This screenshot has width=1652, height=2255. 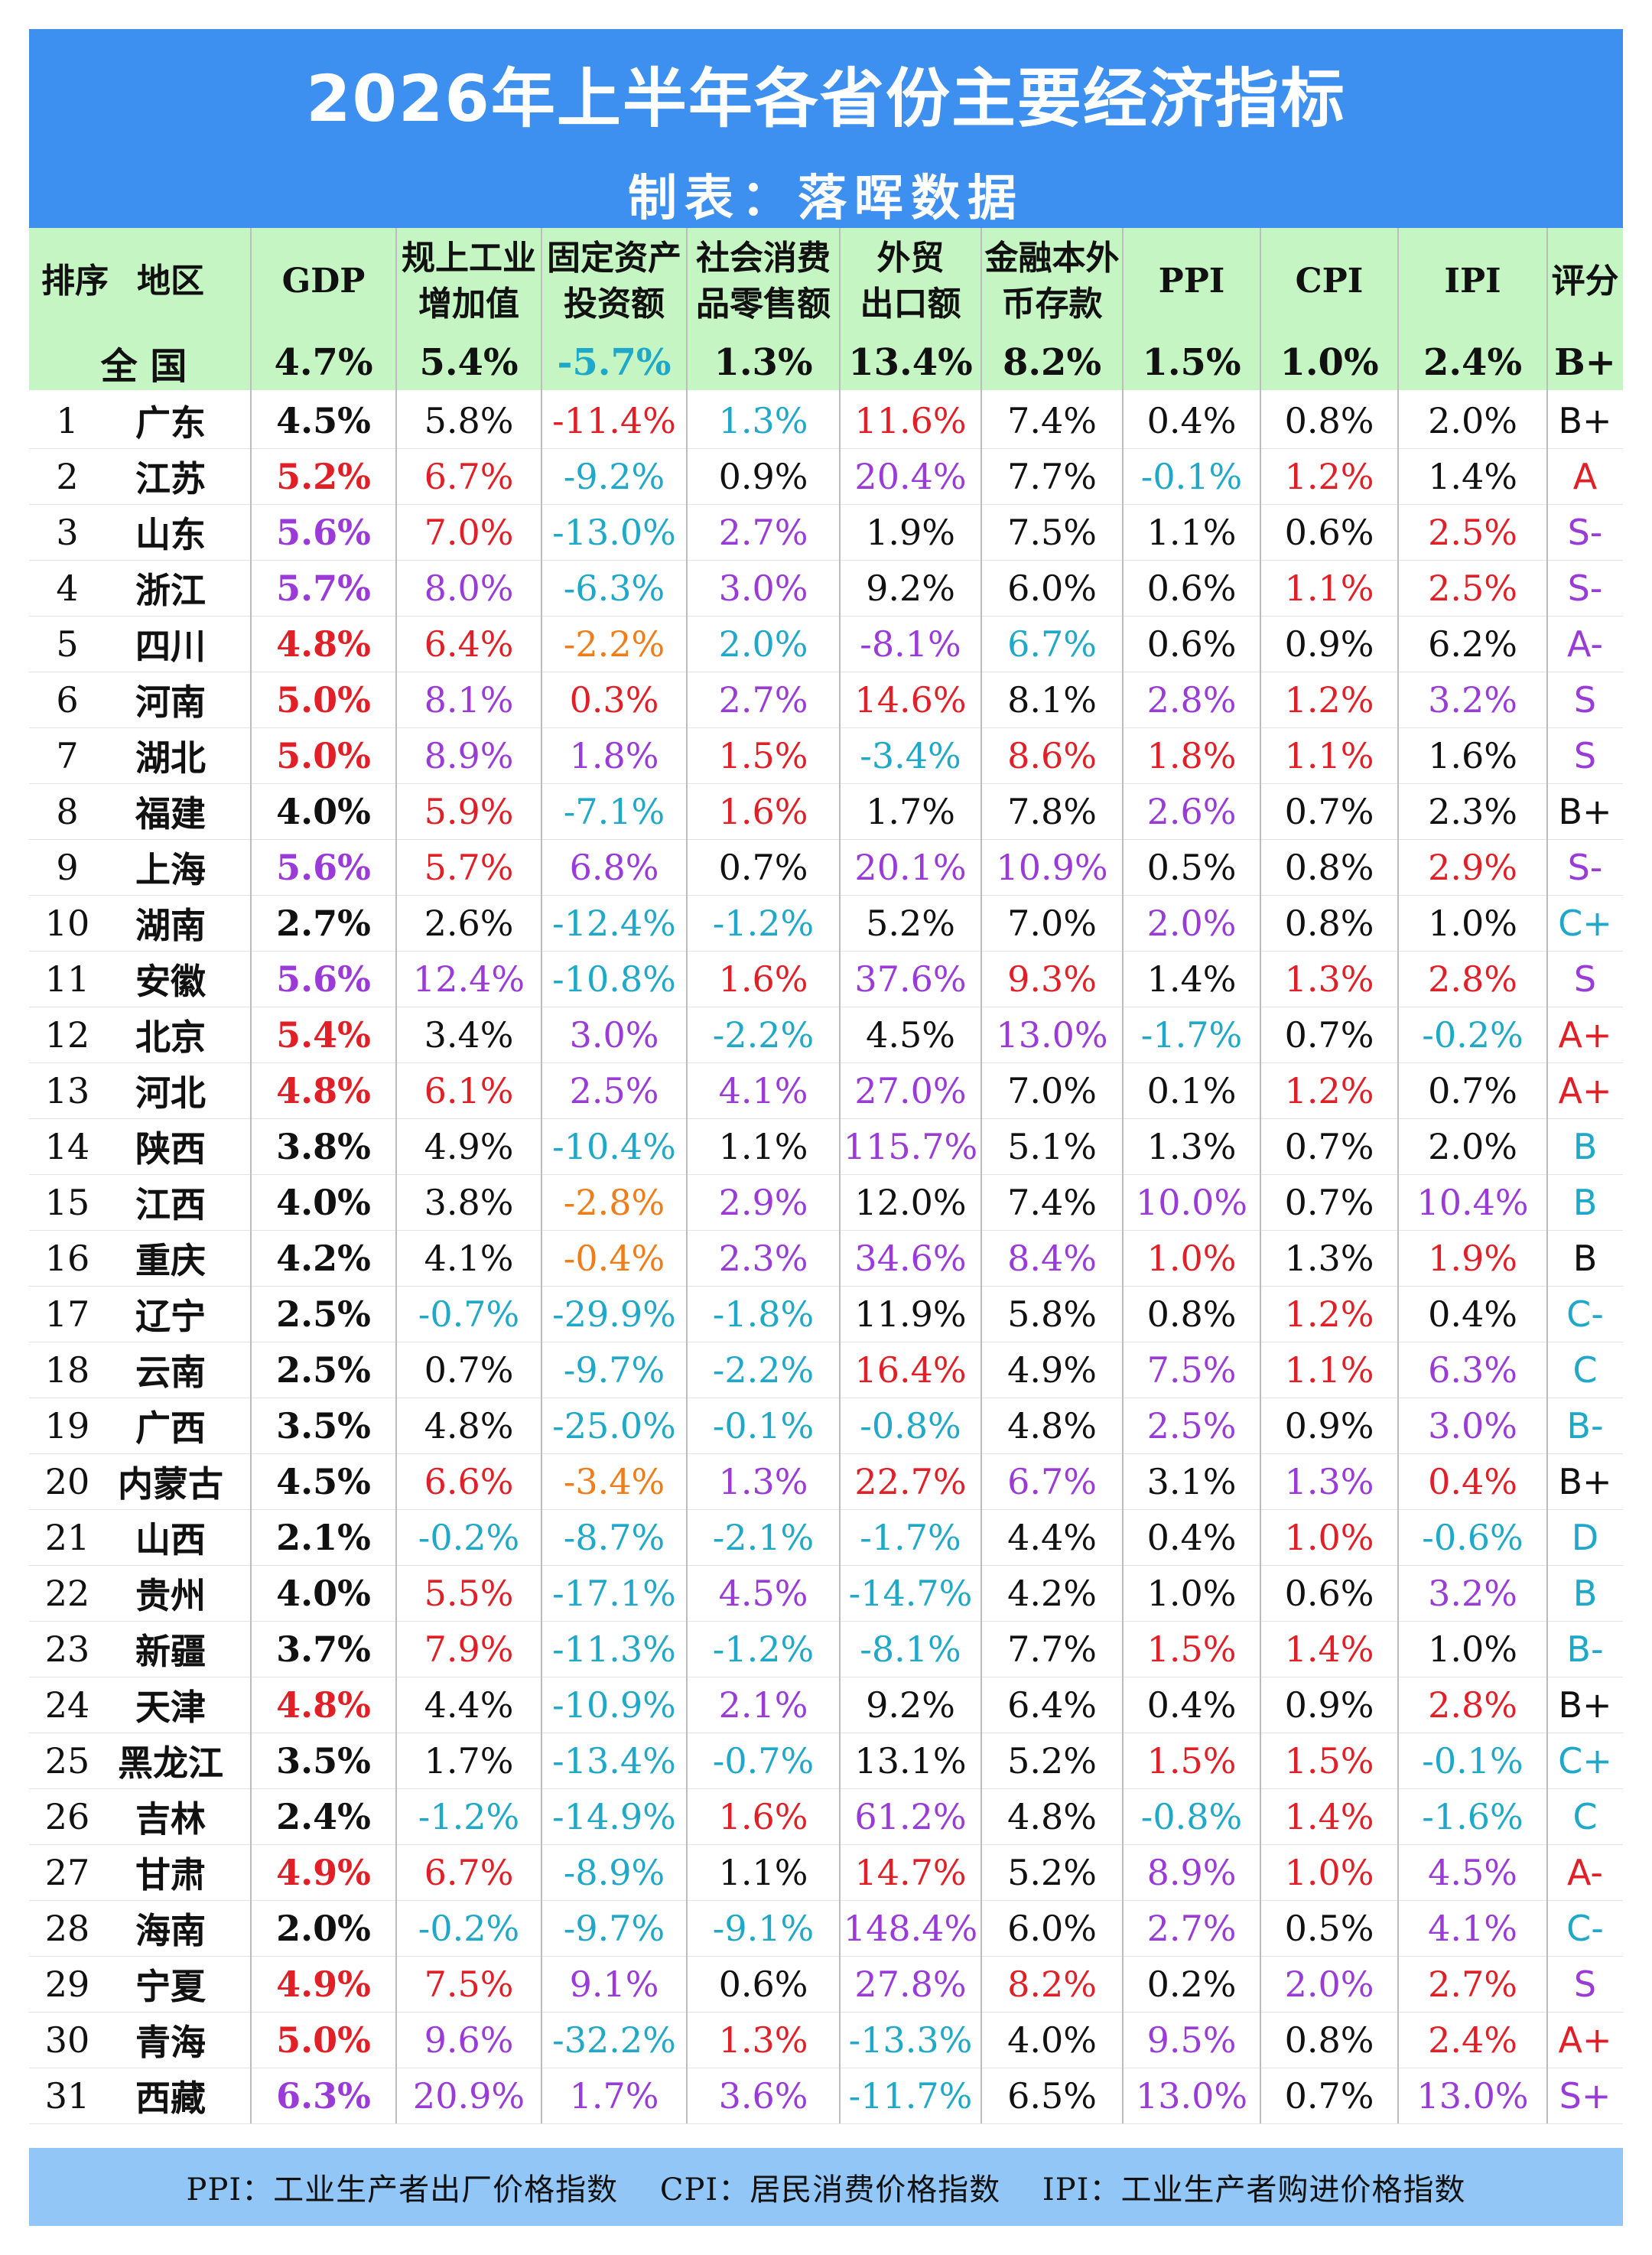 I want to click on region-cell: 山西, so click(x=170, y=1539).